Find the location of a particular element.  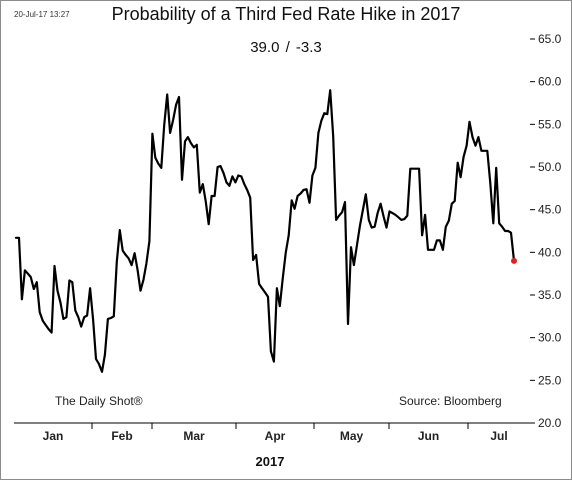

y-tick-label: 60.0 is located at coordinates (550, 82).